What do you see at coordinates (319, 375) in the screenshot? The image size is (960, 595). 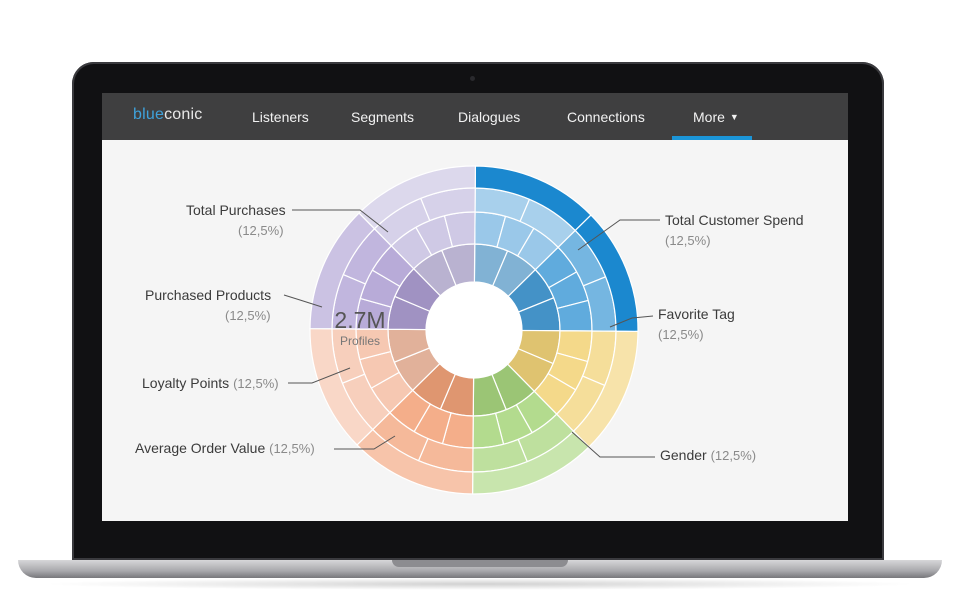 I see `leader-line-loyalty-points` at bounding box center [319, 375].